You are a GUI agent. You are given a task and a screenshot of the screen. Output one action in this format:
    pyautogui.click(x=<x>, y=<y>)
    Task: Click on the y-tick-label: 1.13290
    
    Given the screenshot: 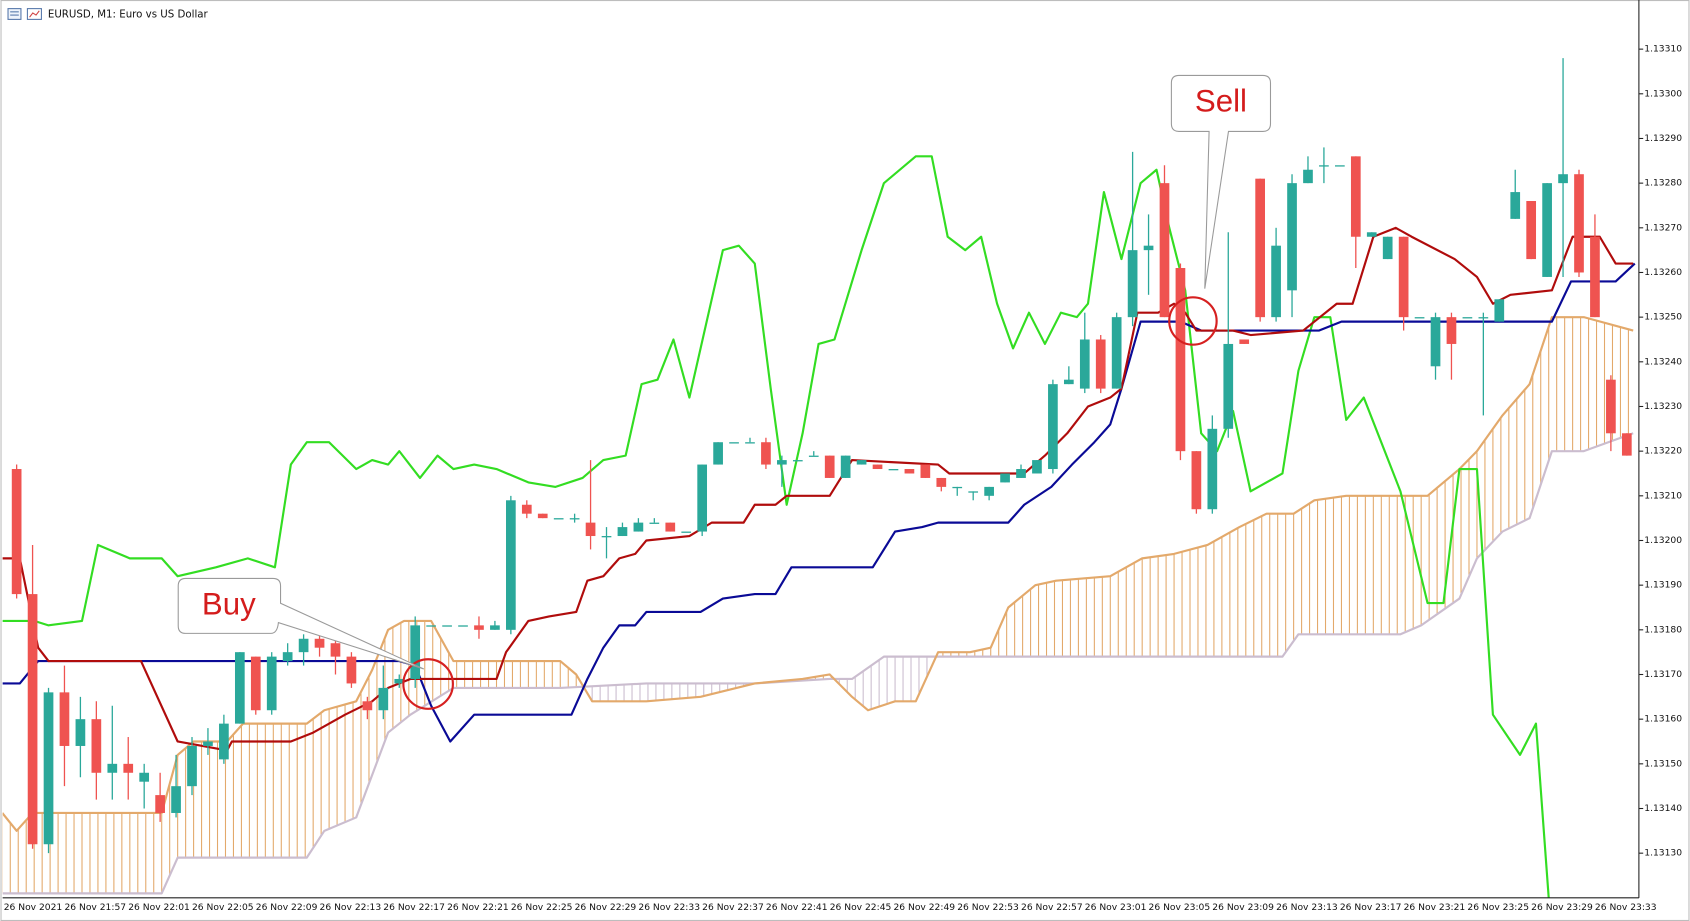 What is the action you would take?
    pyautogui.click(x=1663, y=139)
    